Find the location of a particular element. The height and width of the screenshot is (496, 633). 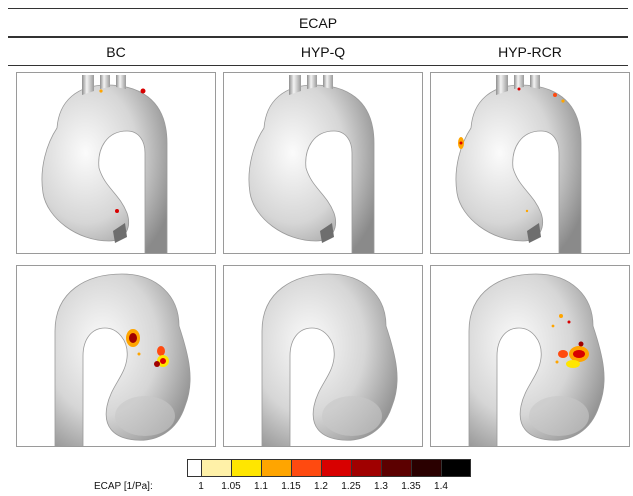

panel-bc-view1 is located at coordinates (116, 163).